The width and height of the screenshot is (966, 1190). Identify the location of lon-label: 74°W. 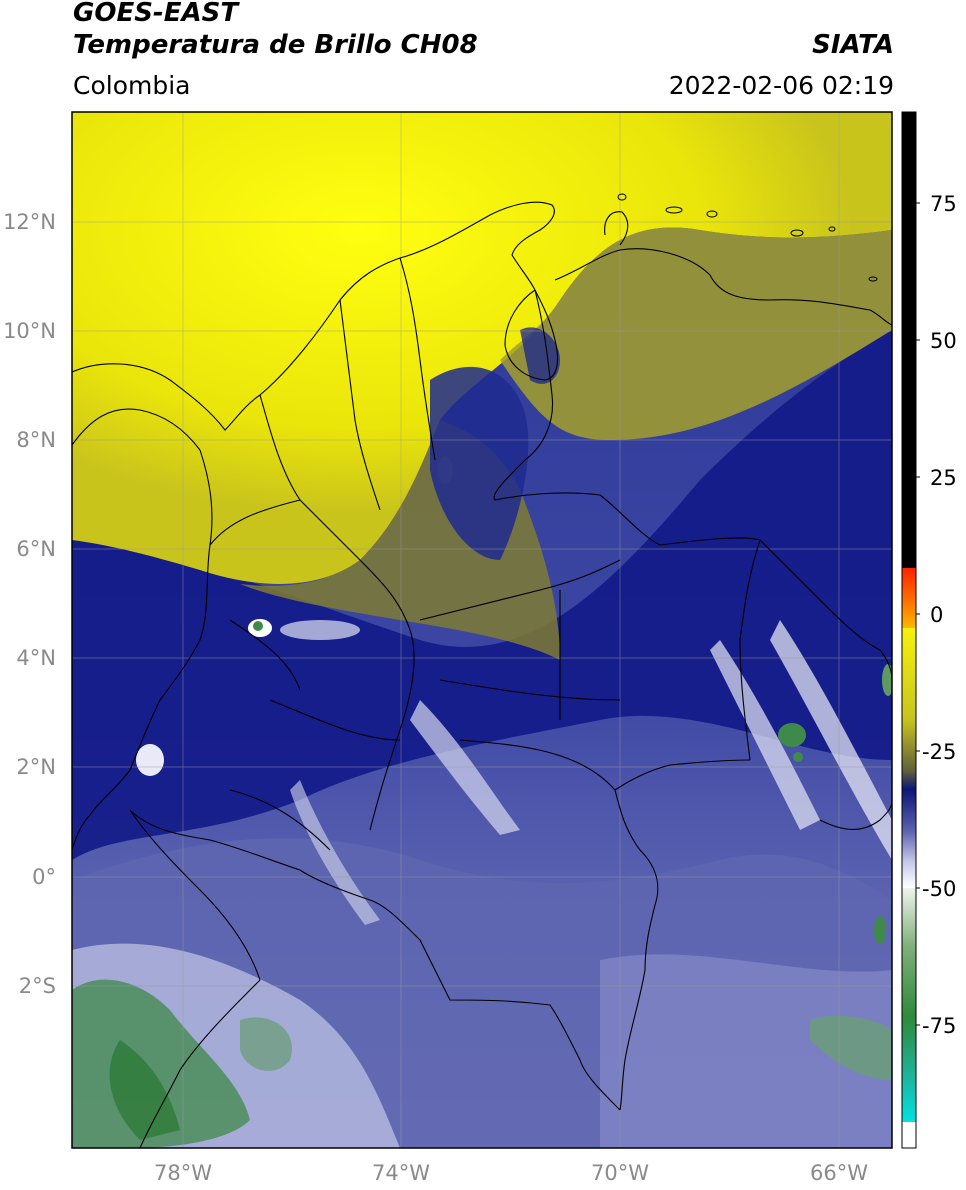
(401, 1173).